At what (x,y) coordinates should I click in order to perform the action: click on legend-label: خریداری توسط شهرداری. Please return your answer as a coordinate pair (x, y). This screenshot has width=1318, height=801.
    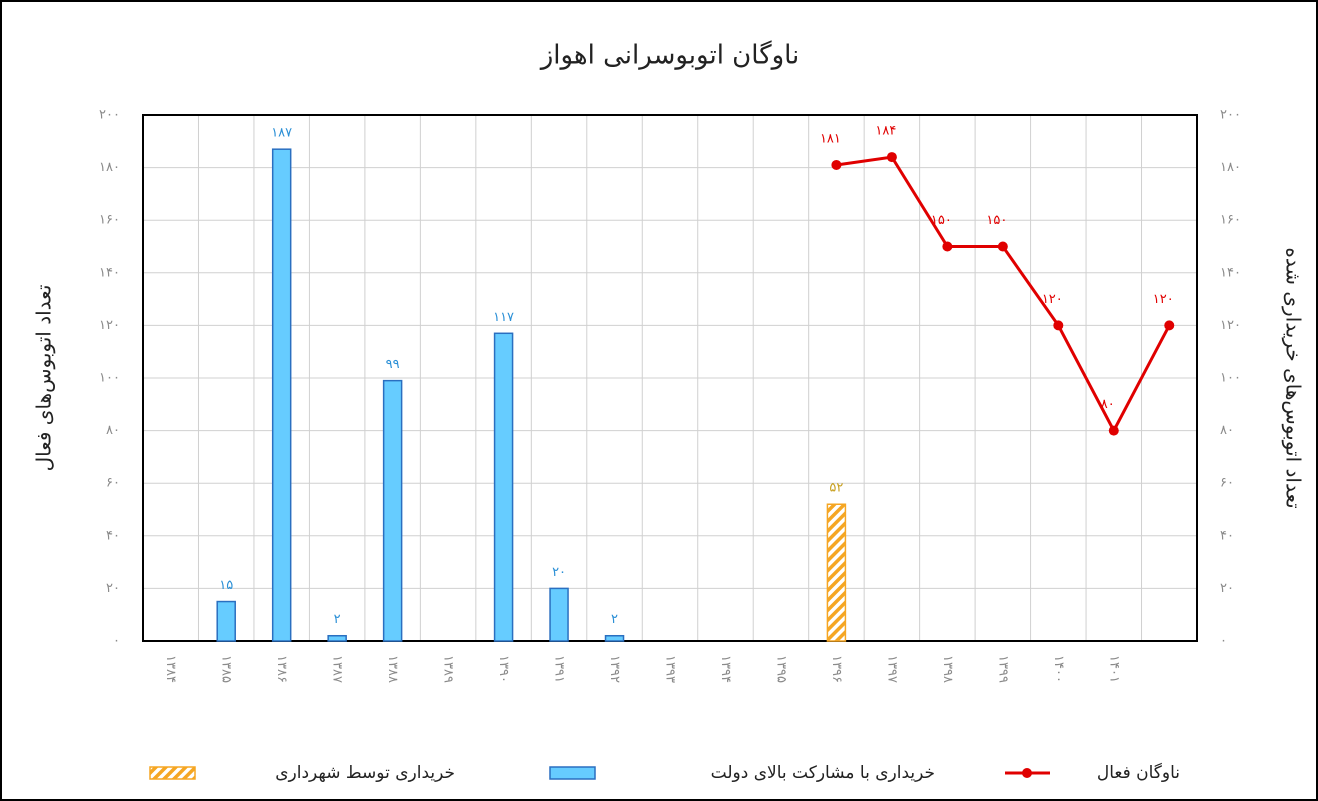
    Looking at the image, I should click on (365, 773).